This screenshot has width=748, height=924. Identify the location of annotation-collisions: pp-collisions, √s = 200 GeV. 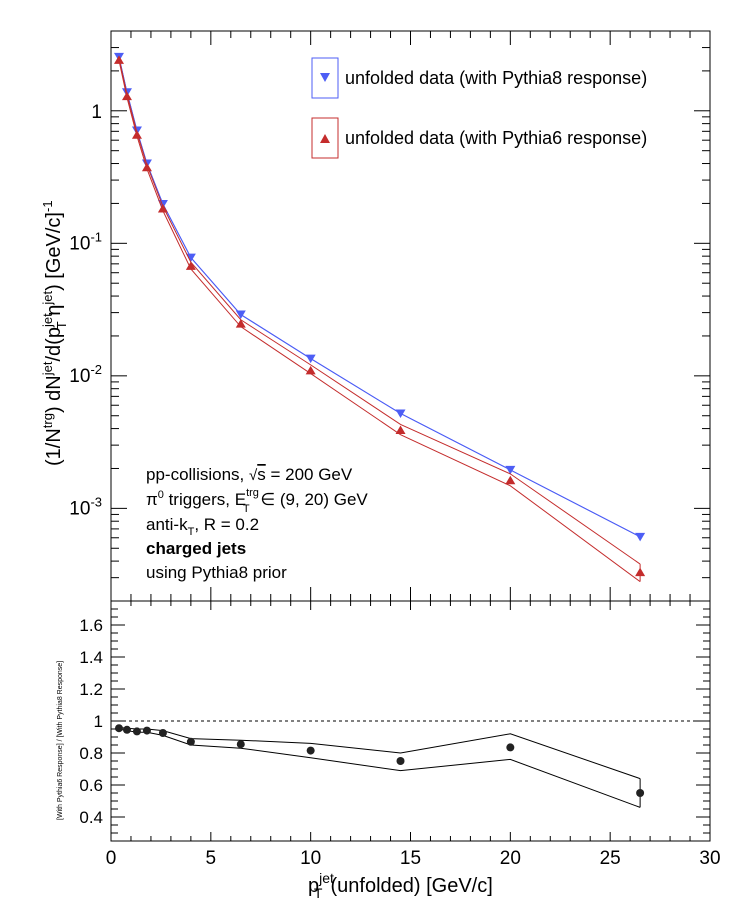
(249, 474).